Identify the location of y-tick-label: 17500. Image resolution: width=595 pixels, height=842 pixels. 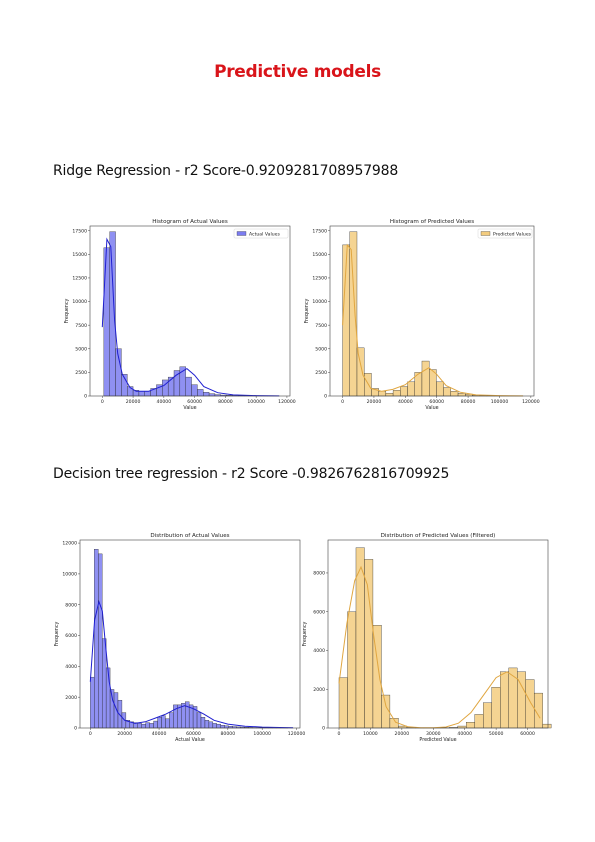
(79, 231).